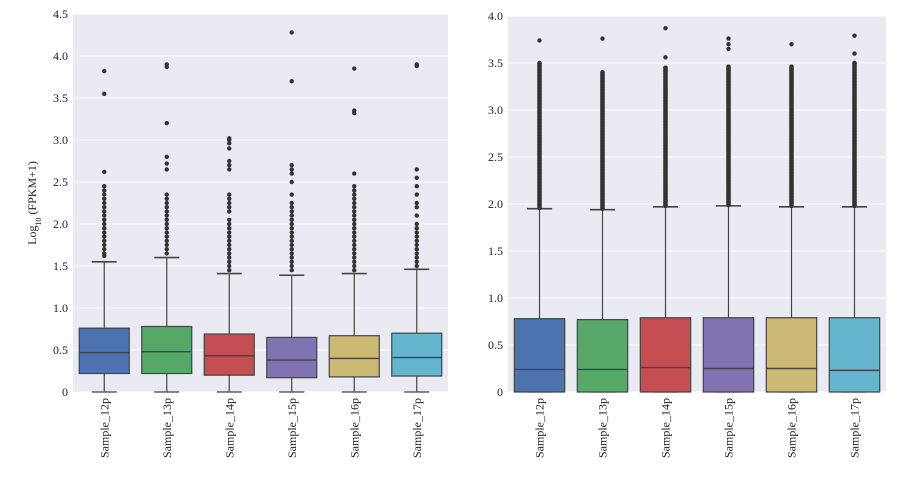  What do you see at coordinates (602, 214) in the screenshot?
I see `box-Sample_13p` at bounding box center [602, 214].